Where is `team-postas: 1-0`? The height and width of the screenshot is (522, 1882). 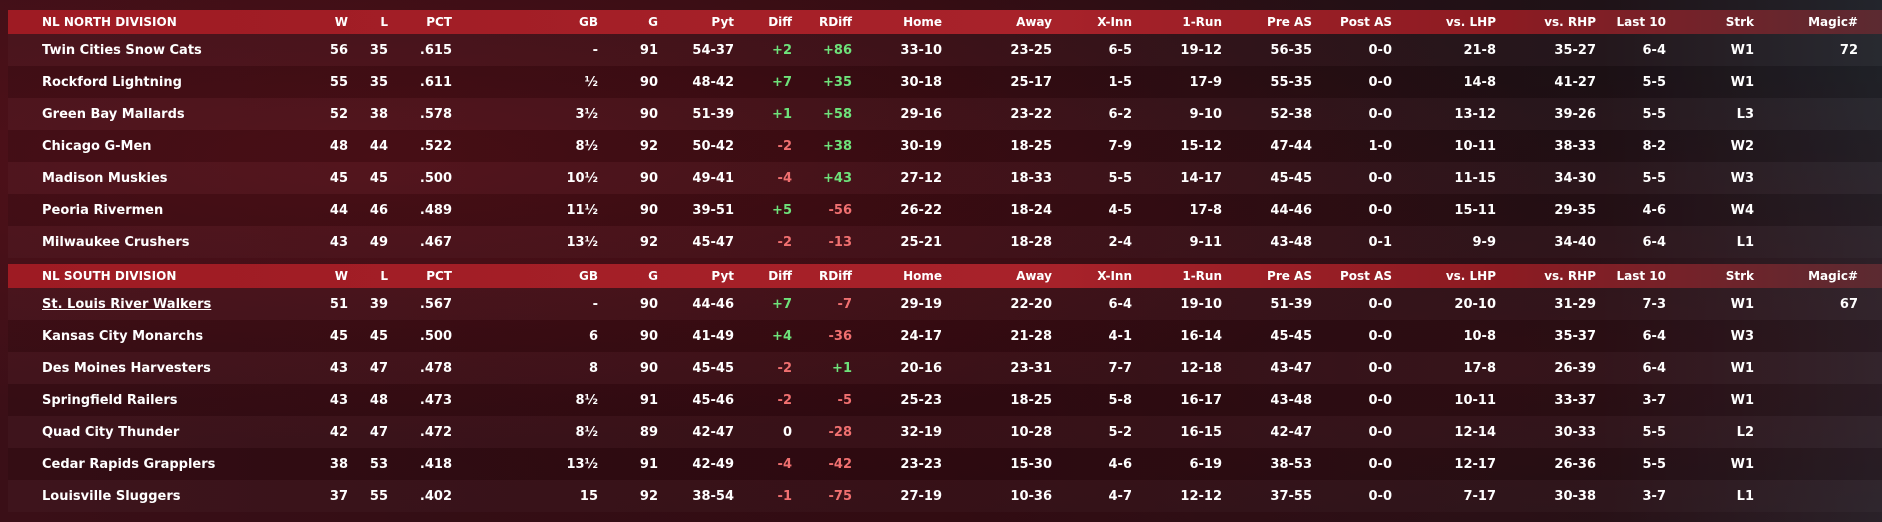 team-postas: 1-0 is located at coordinates (1380, 146).